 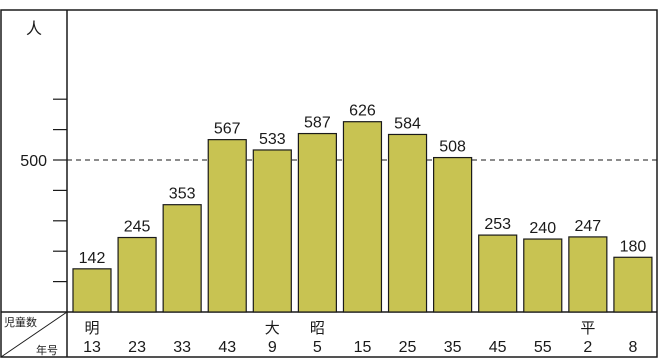 I want to click on bar-value-label: 626, so click(x=362, y=111).